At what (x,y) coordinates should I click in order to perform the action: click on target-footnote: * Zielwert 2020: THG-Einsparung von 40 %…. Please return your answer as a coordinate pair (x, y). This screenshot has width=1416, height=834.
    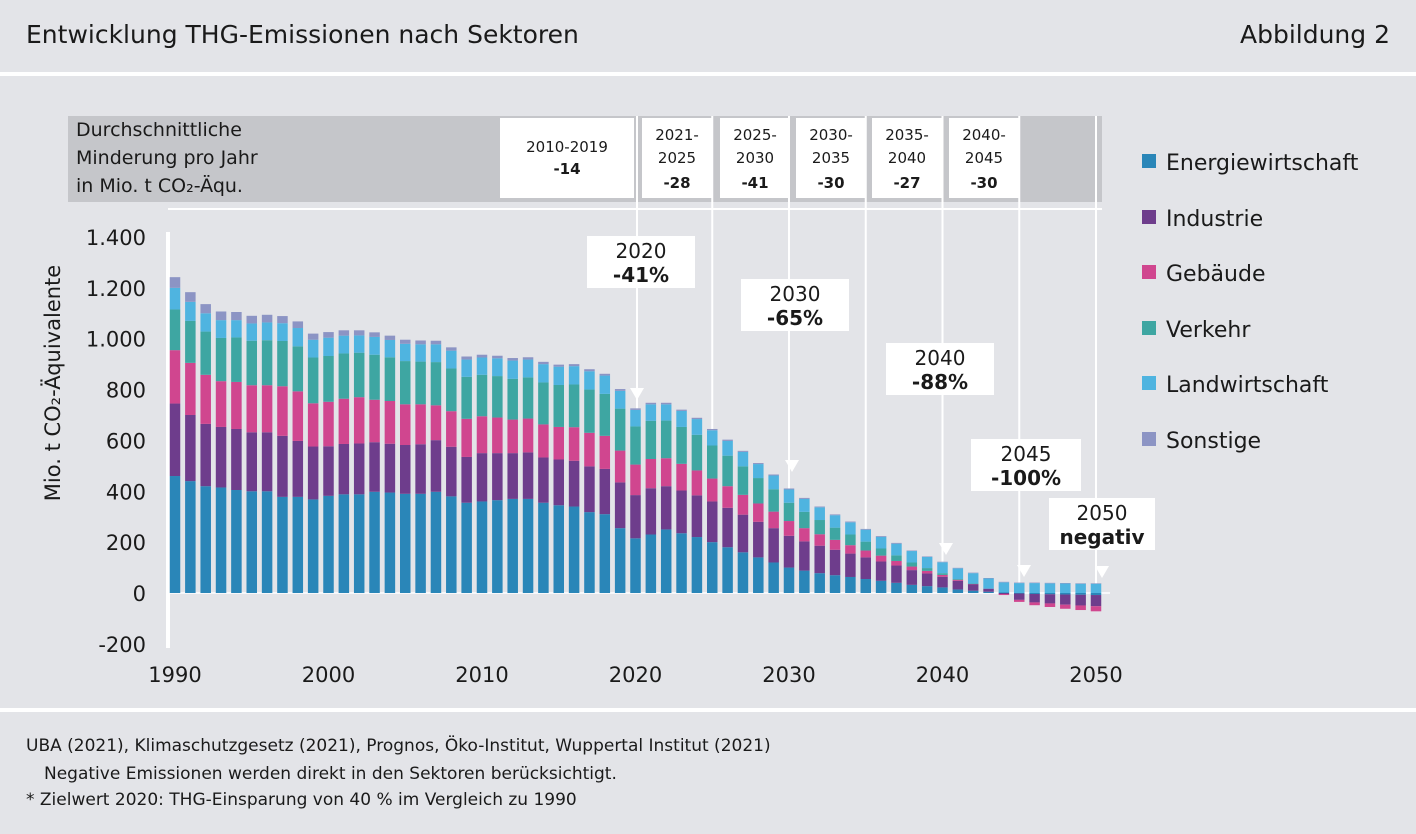
    Looking at the image, I should click on (301, 800).